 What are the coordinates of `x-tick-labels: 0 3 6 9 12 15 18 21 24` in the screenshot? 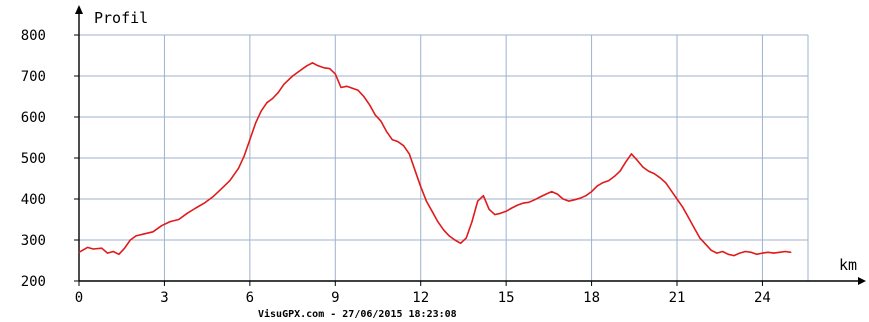 It's located at (423, 293).